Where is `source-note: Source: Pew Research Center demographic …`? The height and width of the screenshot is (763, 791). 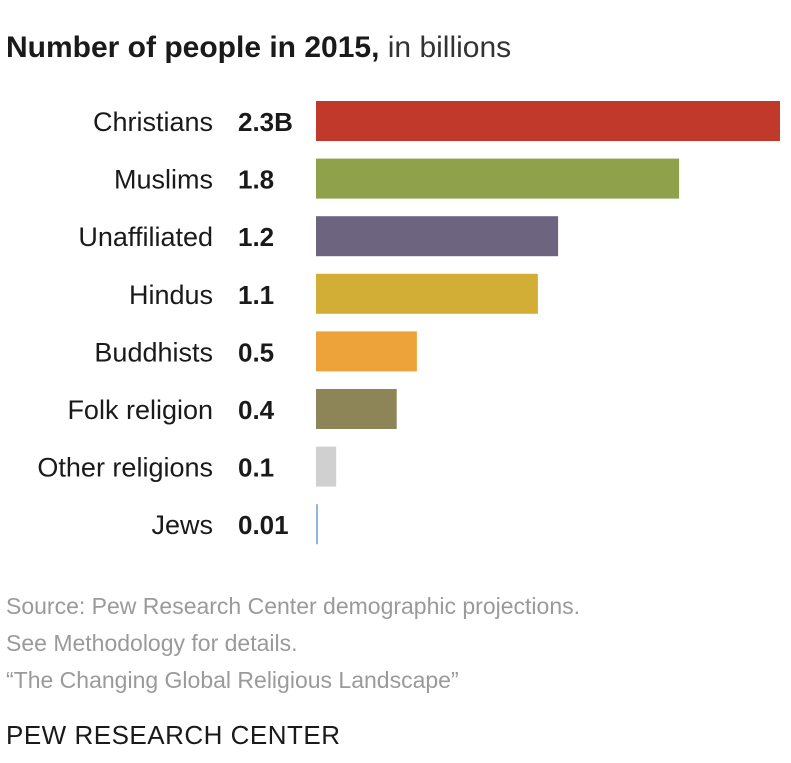
source-note: Source: Pew Research Center demographic … is located at coordinates (293, 606).